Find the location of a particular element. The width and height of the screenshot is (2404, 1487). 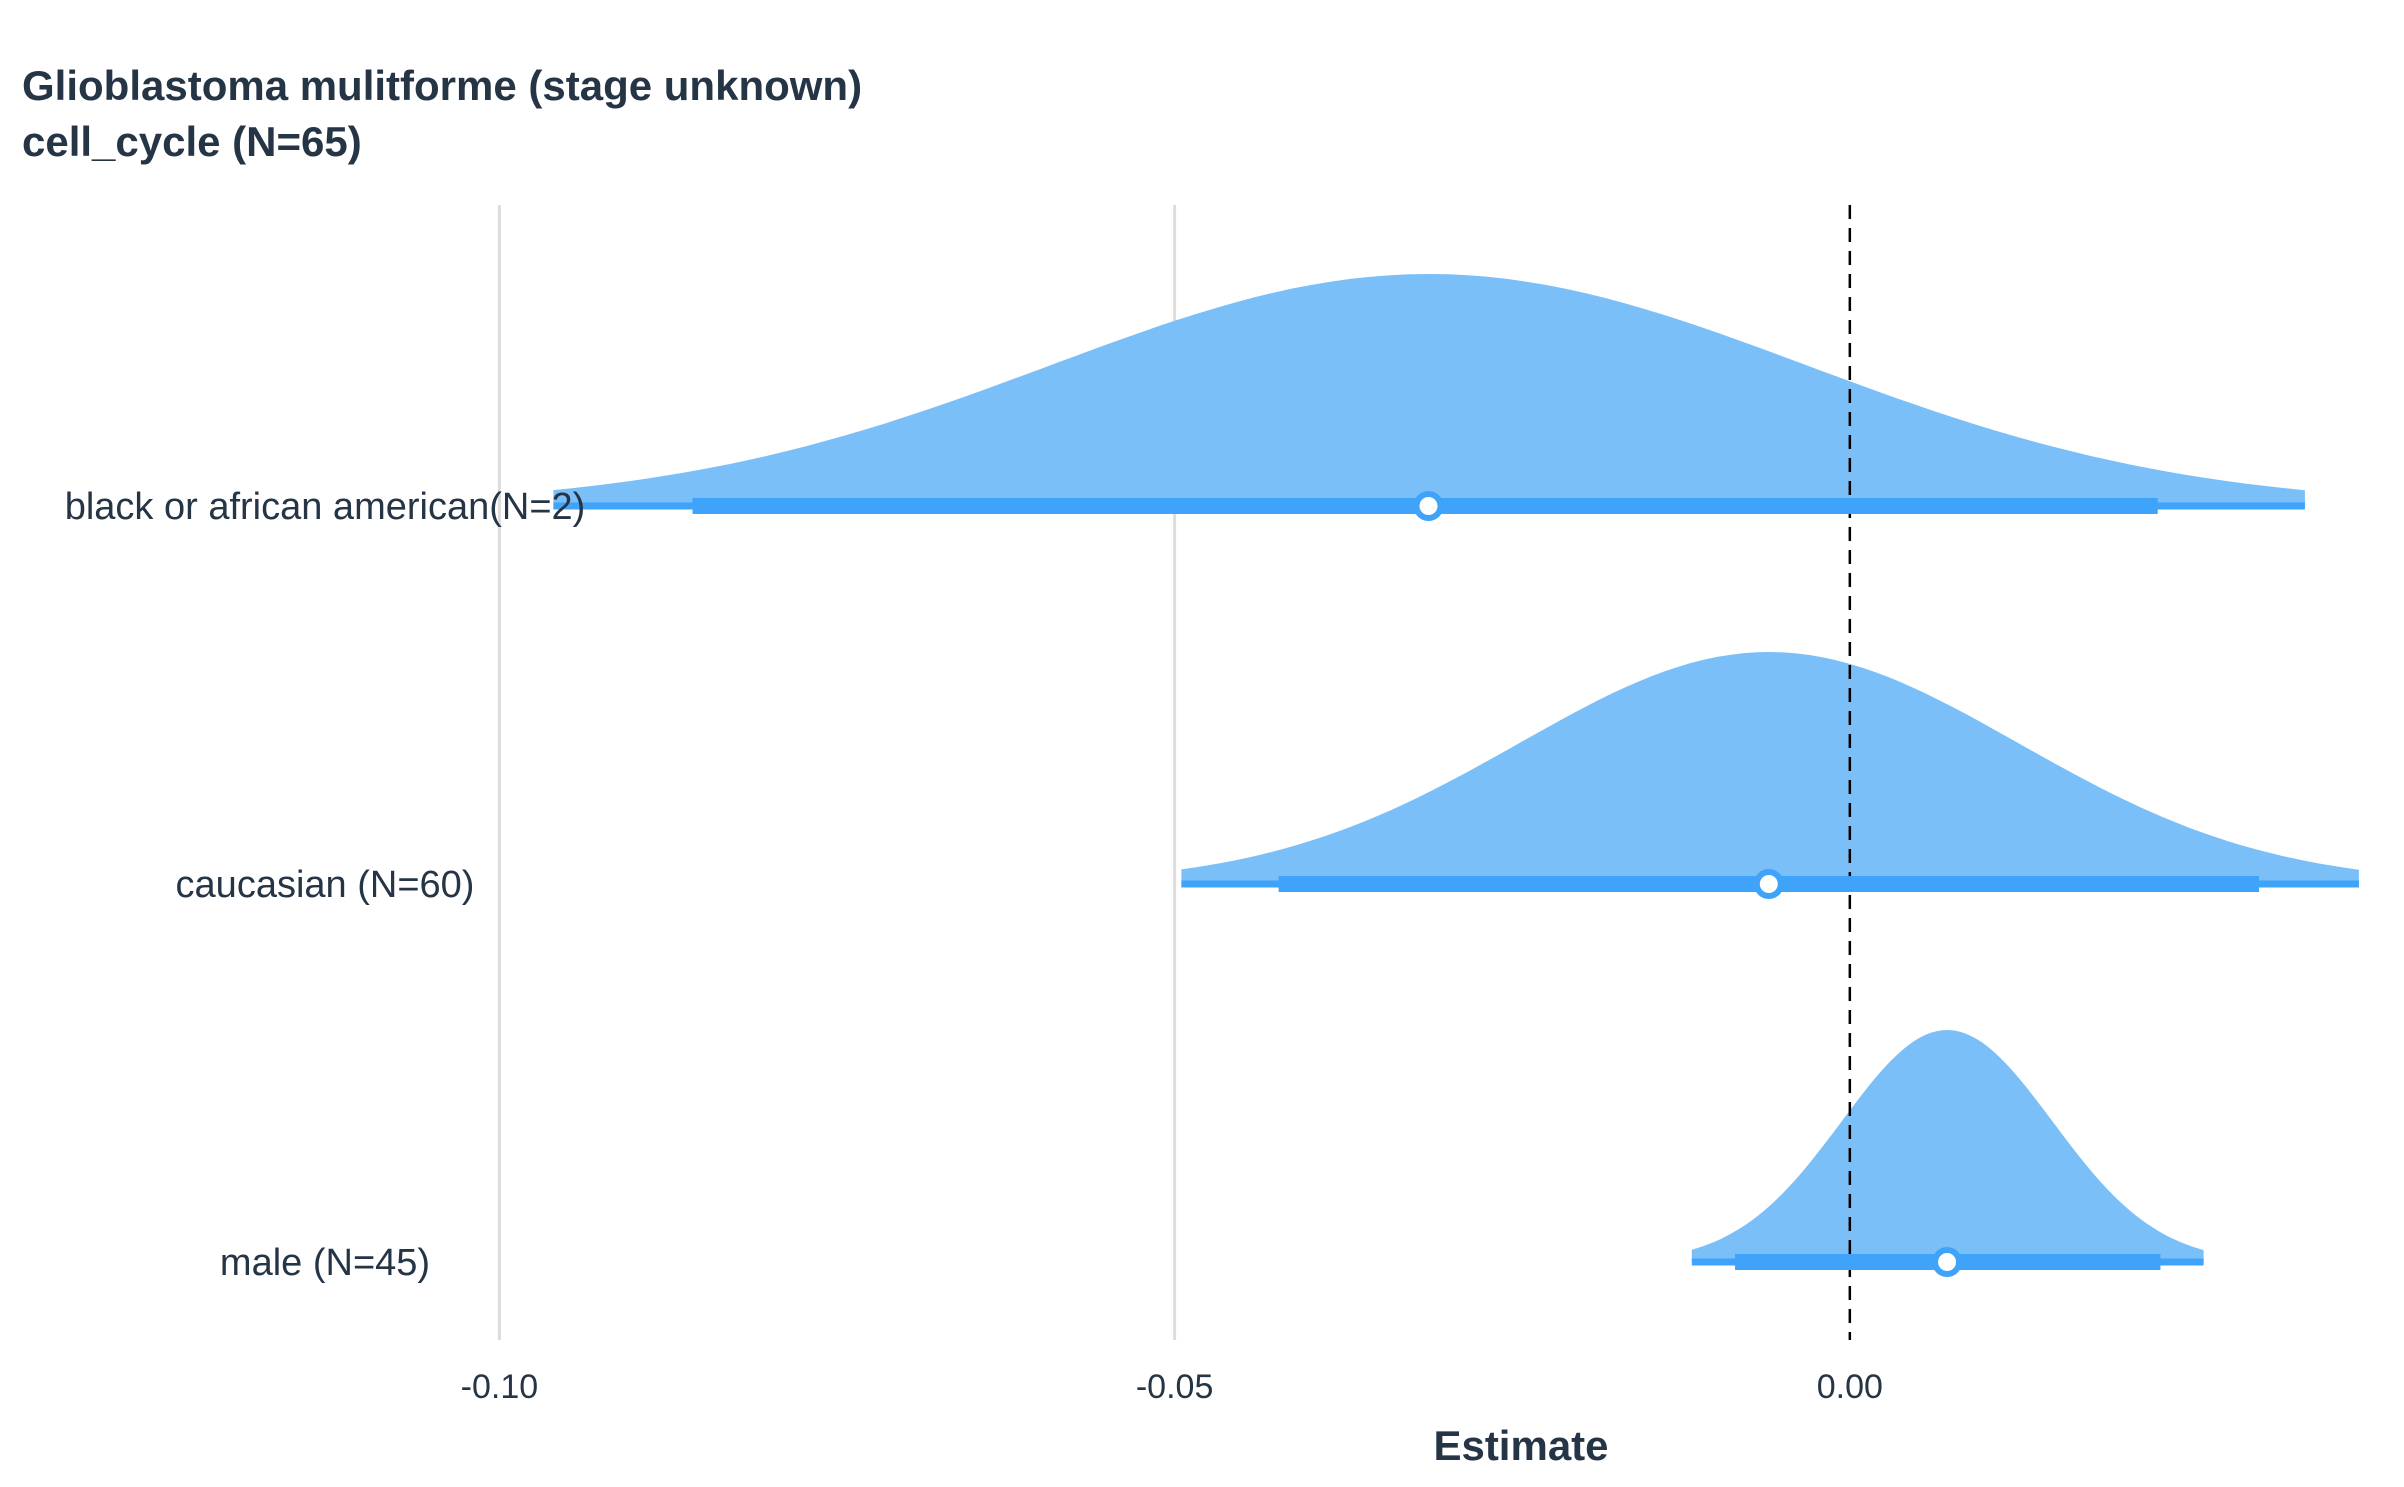

category-label-caucasian-n-60: caucasian (N=60) is located at coordinates (325, 885).